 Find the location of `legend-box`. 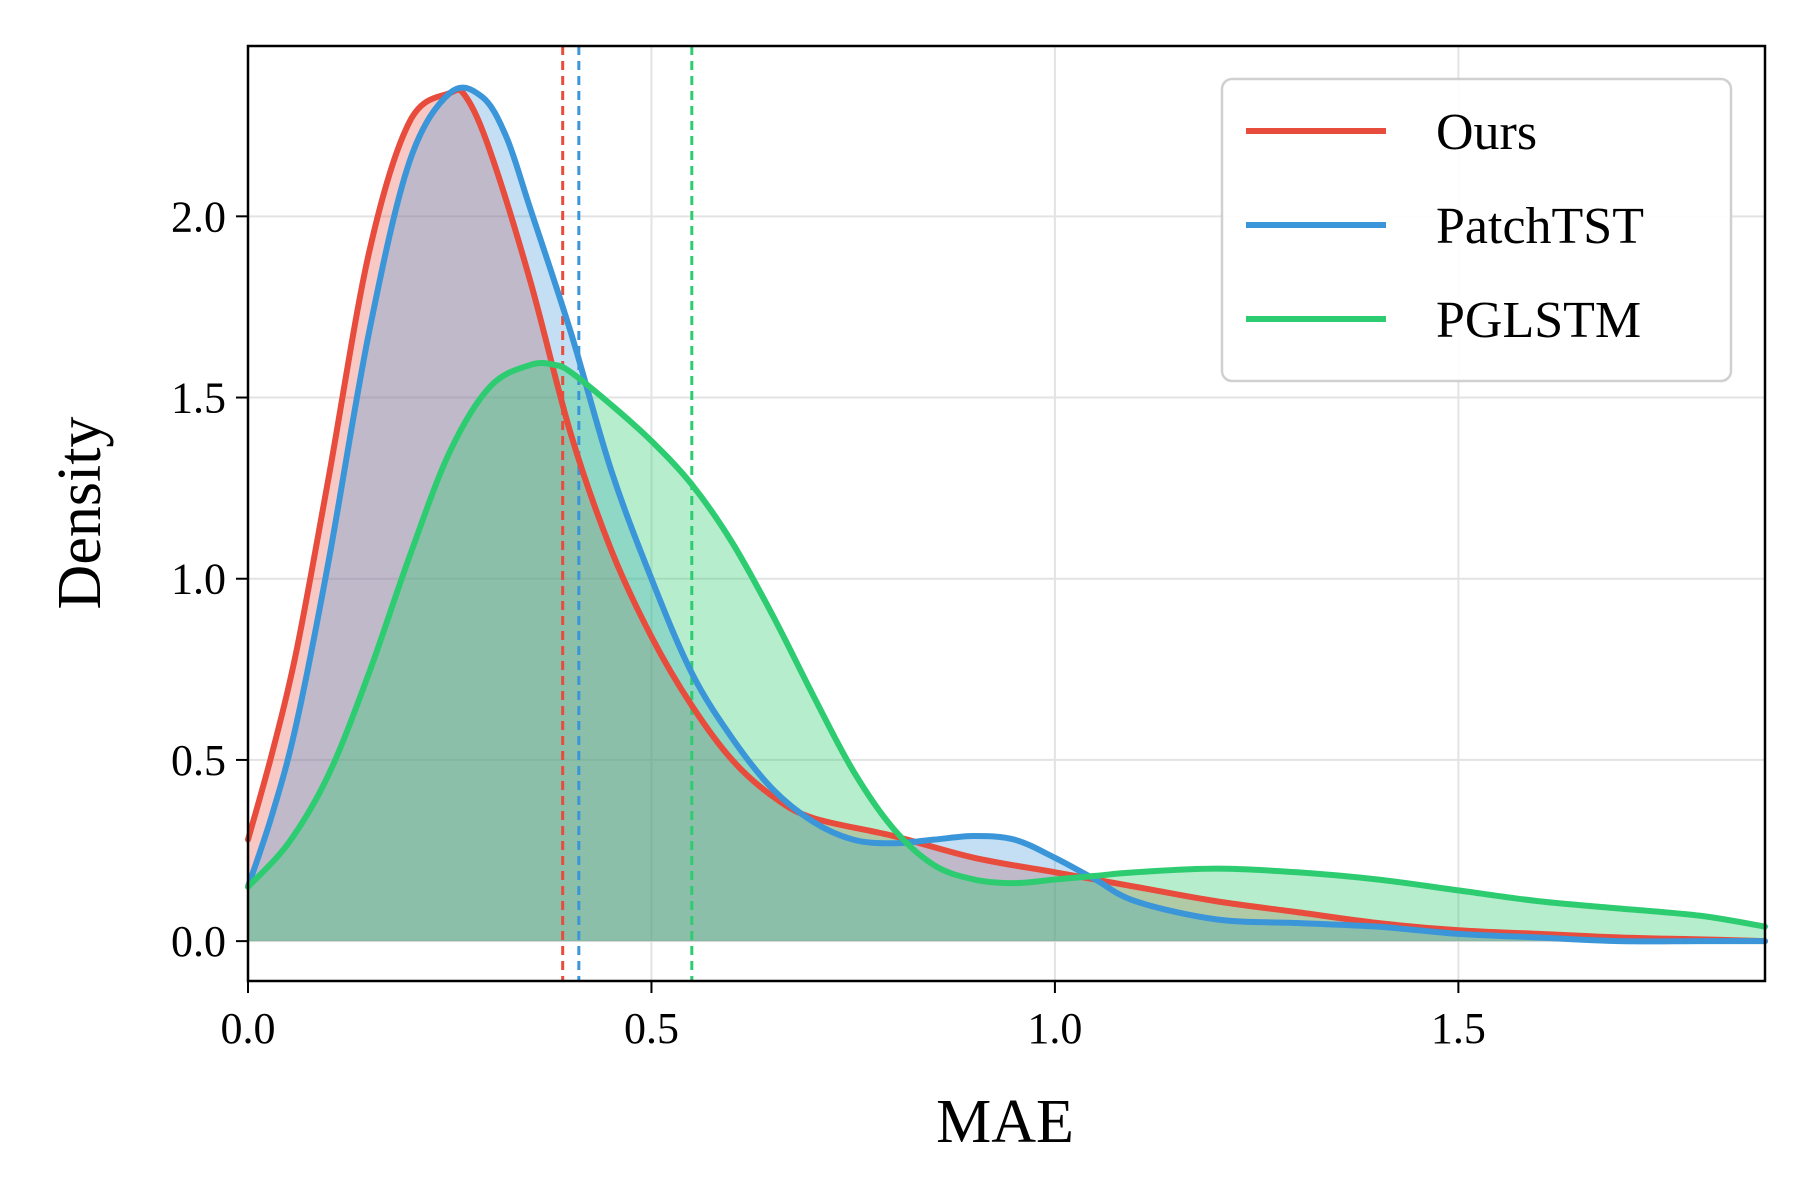

legend-box is located at coordinates (1476, 230).